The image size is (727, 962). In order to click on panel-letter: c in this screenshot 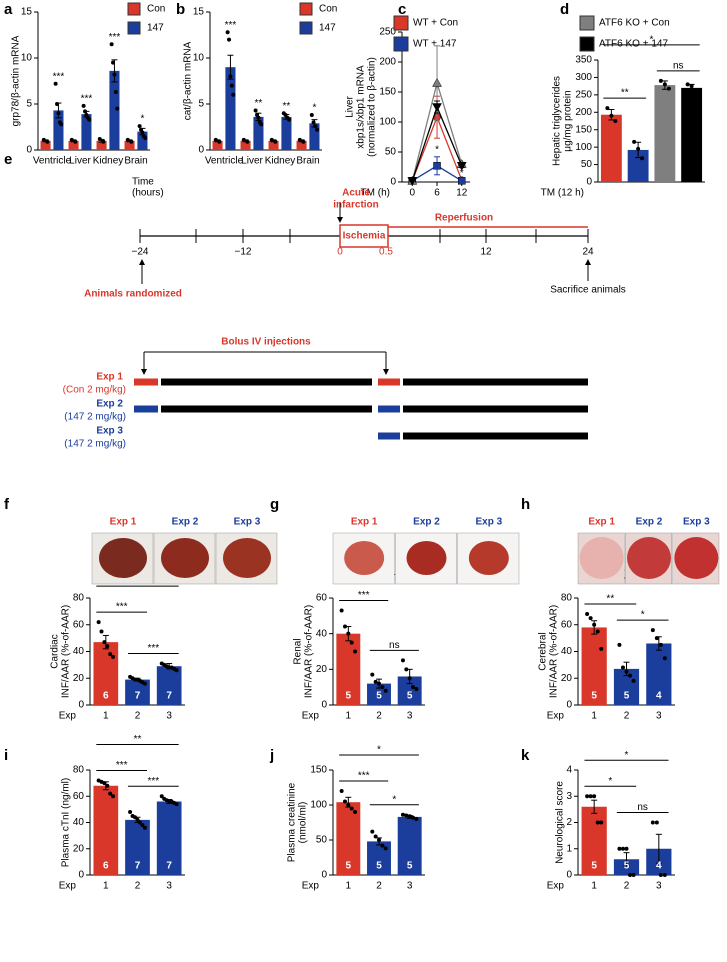, I will do `click(402, 9)`.